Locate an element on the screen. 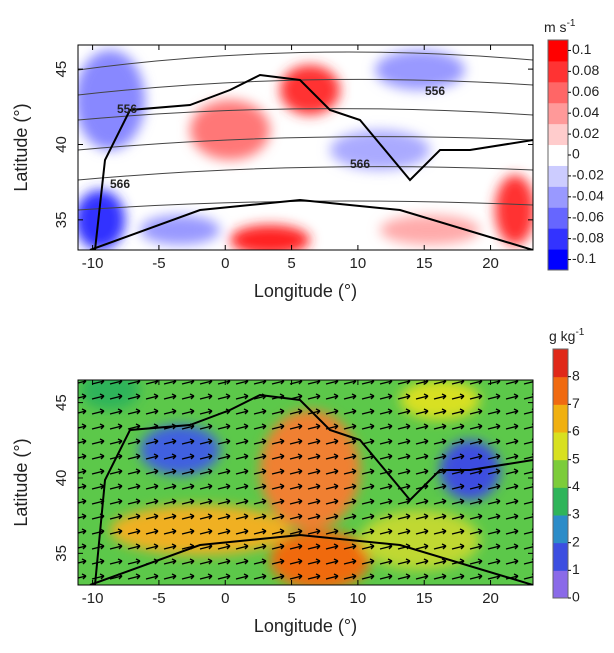  colorbar-tick-label: -0.1 is located at coordinates (584, 258).